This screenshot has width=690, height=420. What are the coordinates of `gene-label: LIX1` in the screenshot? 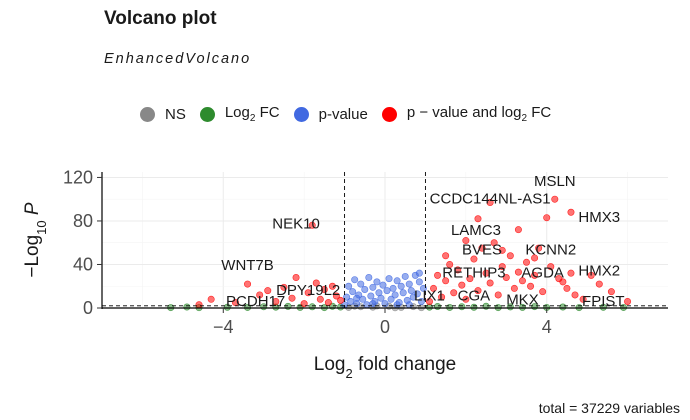 It's located at (429, 295).